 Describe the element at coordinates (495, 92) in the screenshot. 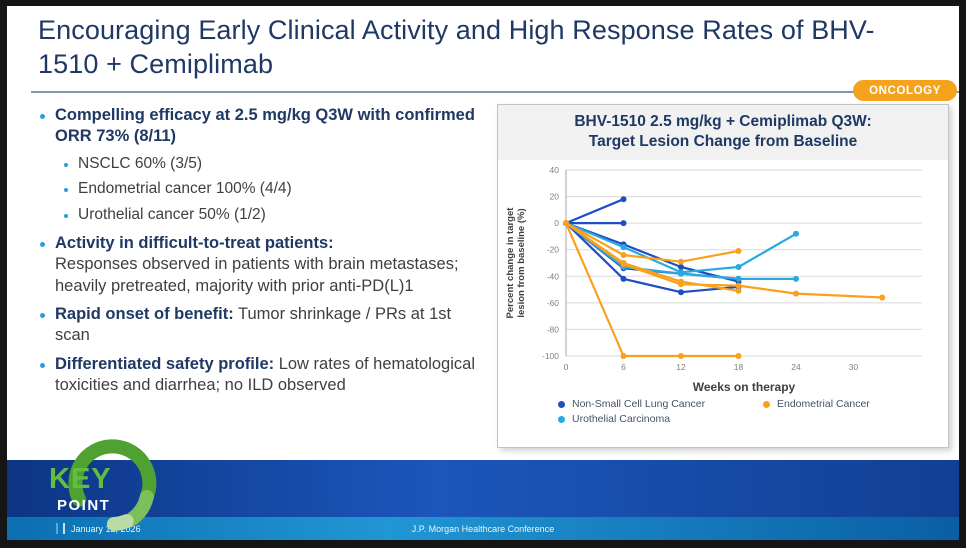

I see `title-divider` at that location.